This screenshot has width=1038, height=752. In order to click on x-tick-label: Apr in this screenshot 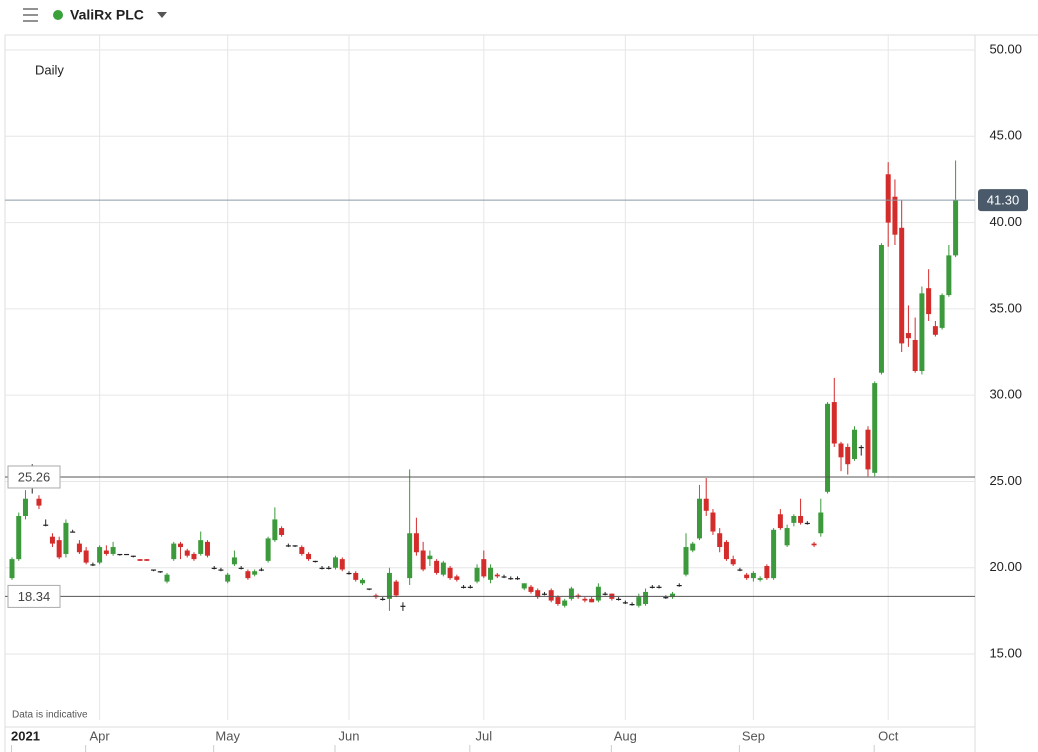, I will do `click(100, 735)`.